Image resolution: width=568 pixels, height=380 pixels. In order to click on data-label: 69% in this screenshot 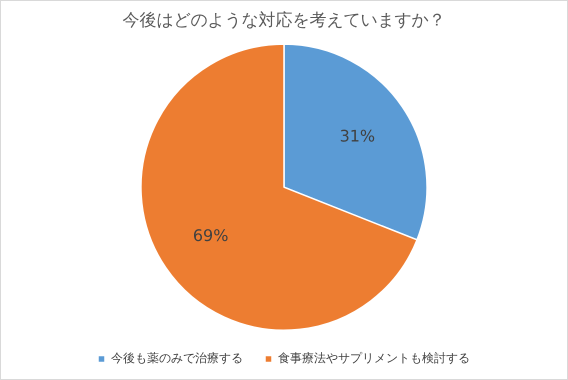, I will do `click(210, 236)`.